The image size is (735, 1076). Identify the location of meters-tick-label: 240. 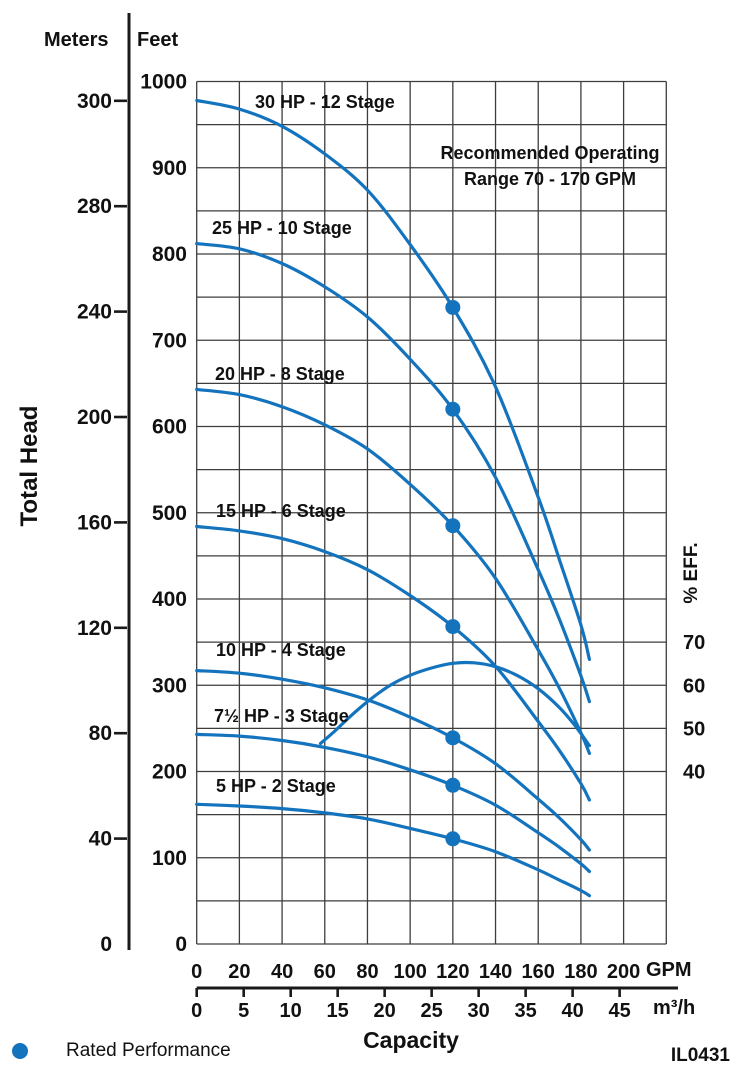
(94, 312).